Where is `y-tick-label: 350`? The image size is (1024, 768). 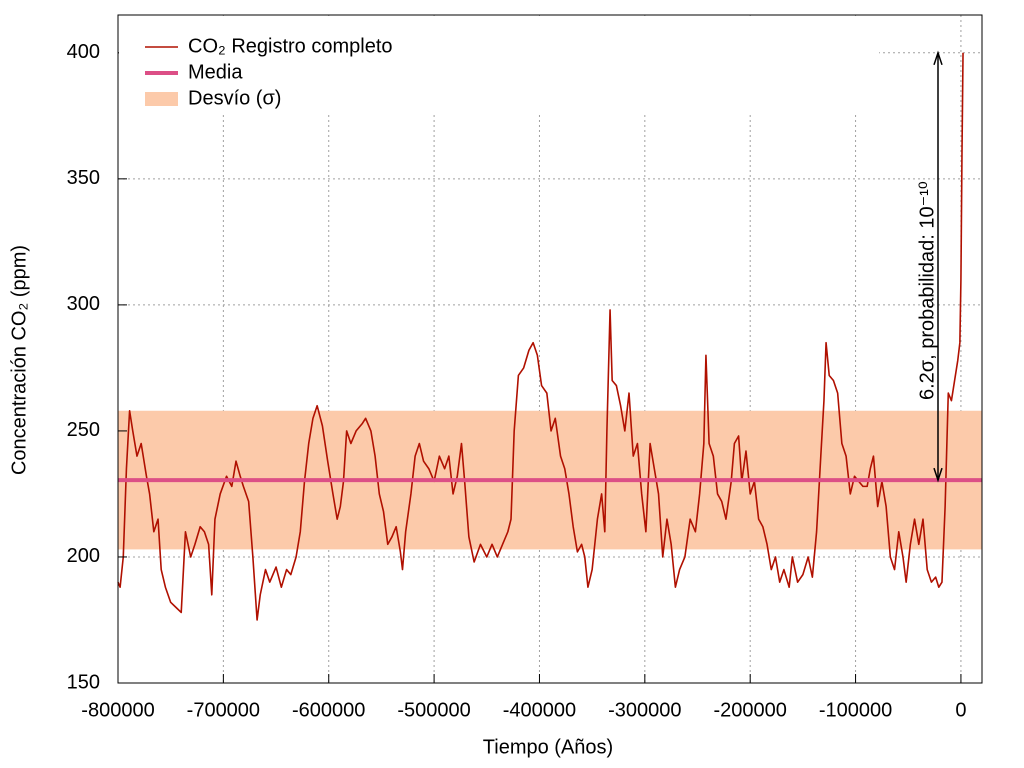 y-tick-label: 350 is located at coordinates (83, 178).